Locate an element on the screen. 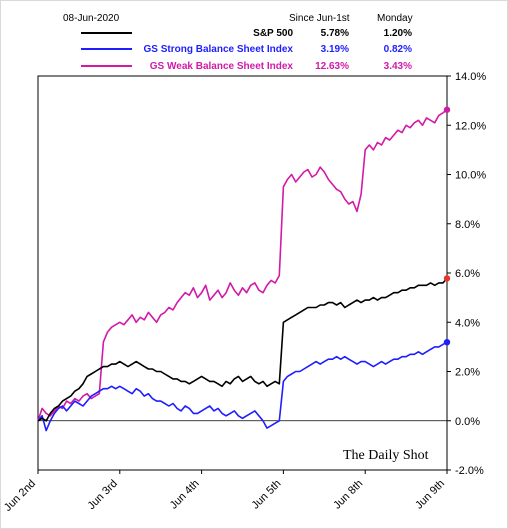  legend-day-value: 3.43% is located at coordinates (398, 66).